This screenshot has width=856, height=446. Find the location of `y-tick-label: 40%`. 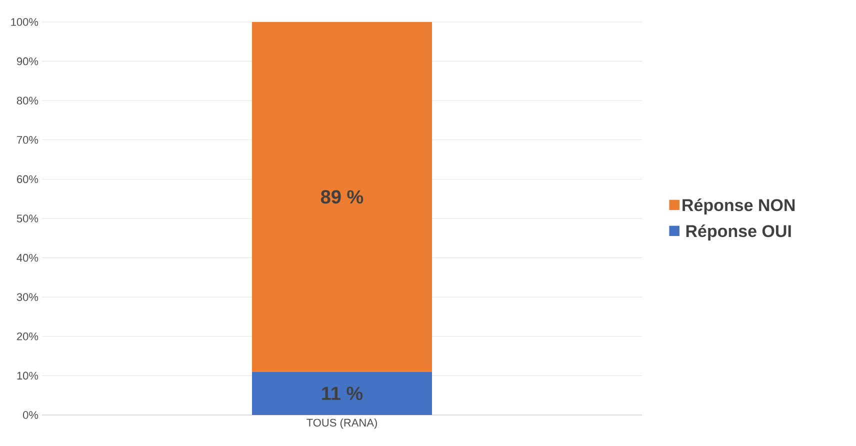

y-tick-label: 40% is located at coordinates (27, 258).